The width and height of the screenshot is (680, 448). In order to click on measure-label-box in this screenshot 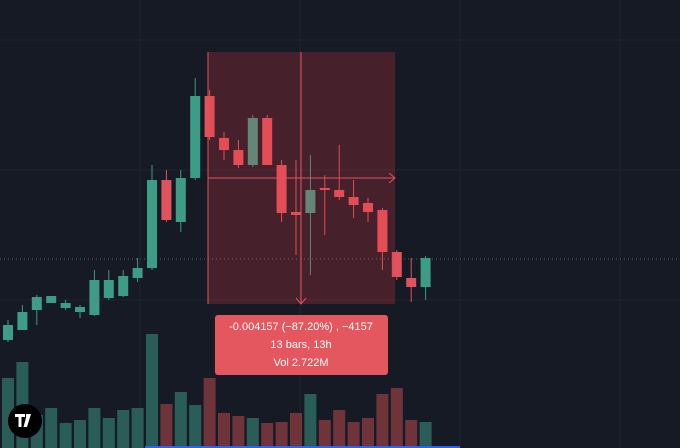, I will do `click(301, 345)`.